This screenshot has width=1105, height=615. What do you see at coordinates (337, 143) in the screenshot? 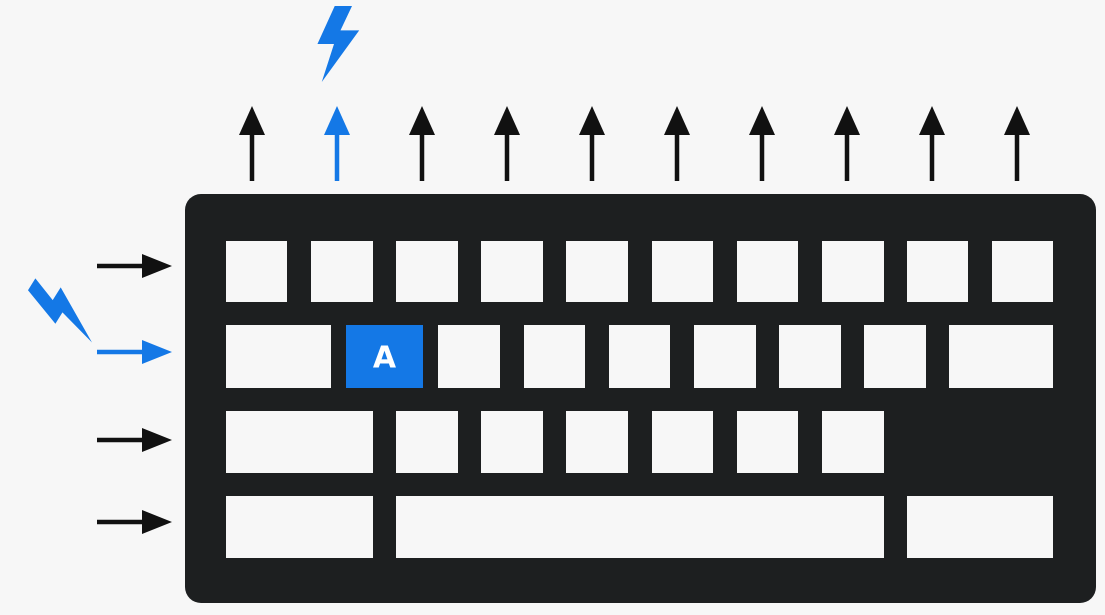
I see `column-arrow-active` at bounding box center [337, 143].